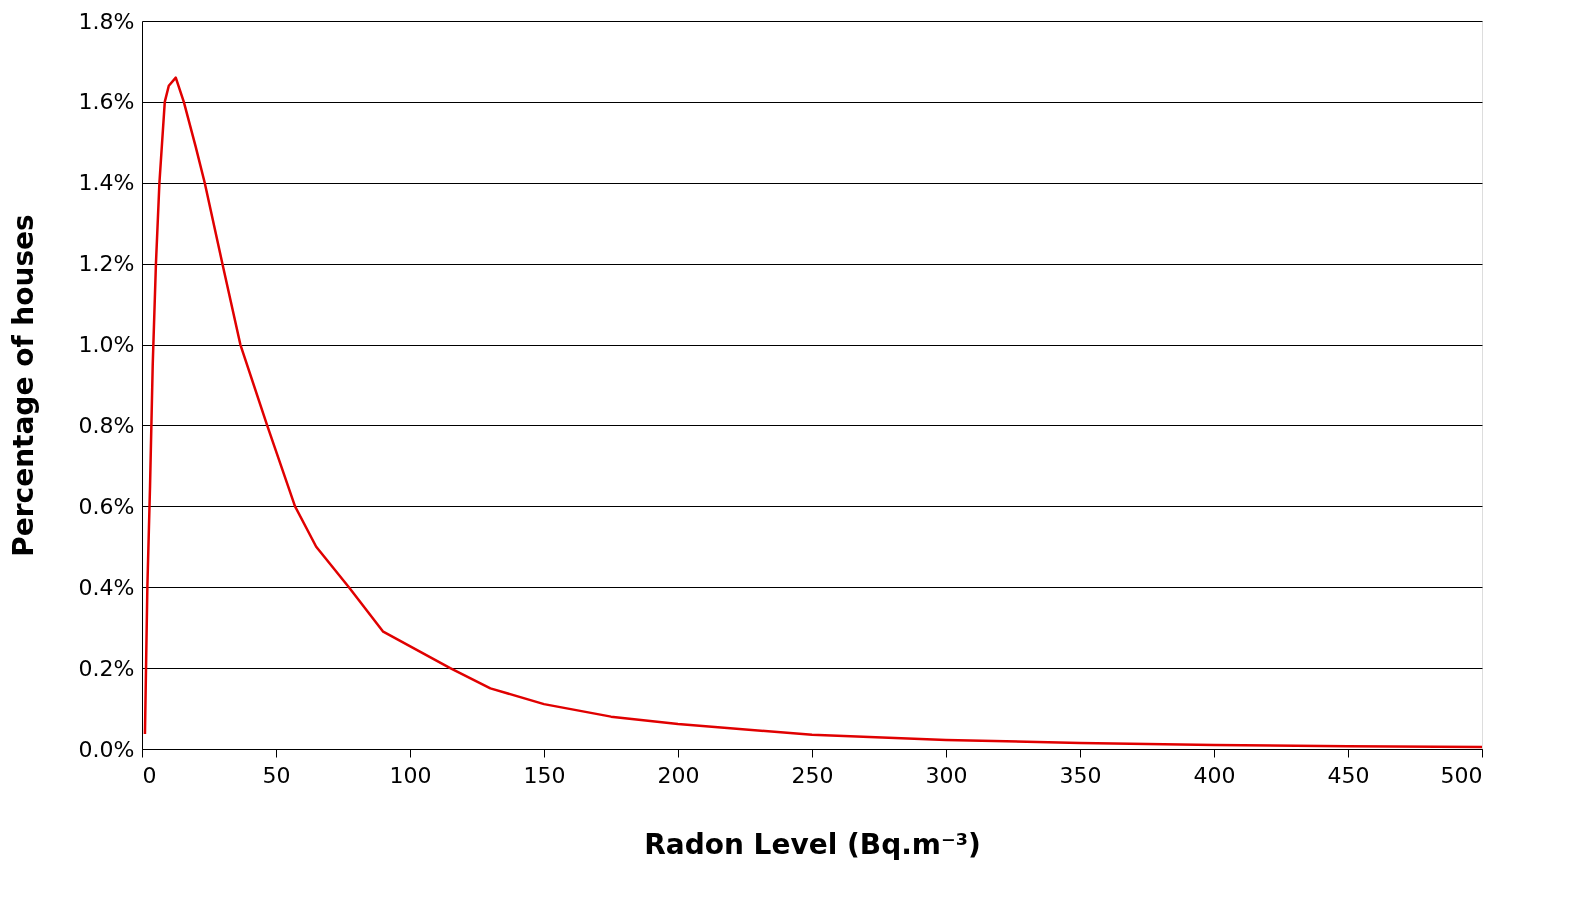 This screenshot has height=897, width=1571. Describe the element at coordinates (410, 775) in the screenshot. I see `x-tick-label: 100` at that location.